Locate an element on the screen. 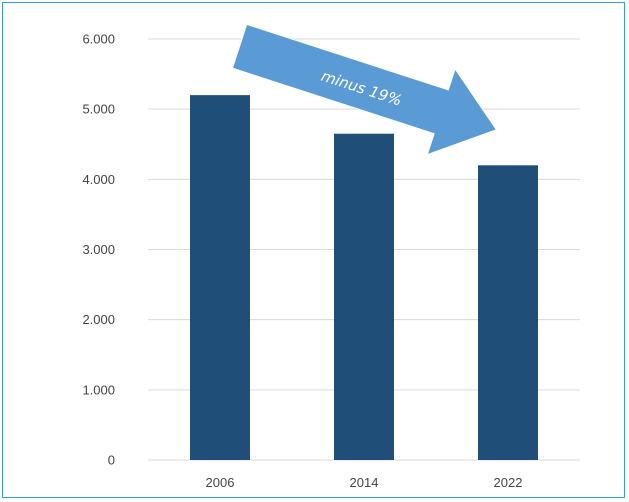  x-tick-label: 2006 is located at coordinates (220, 482).